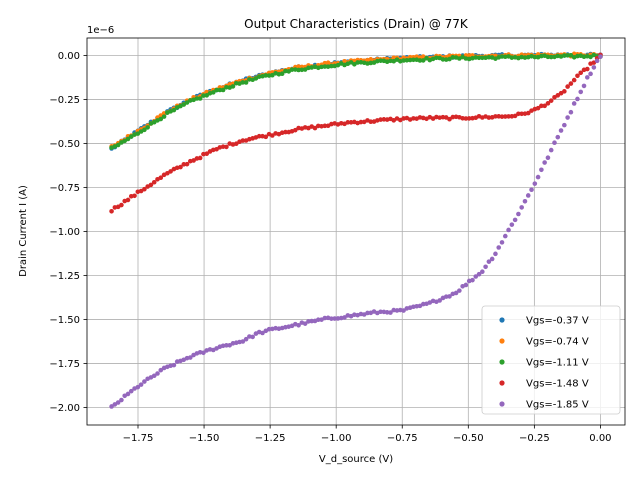 This screenshot has height=485, width=640. Describe the element at coordinates (356, 459) in the screenshot. I see `x-axis-label: V_d_source (V)` at that location.